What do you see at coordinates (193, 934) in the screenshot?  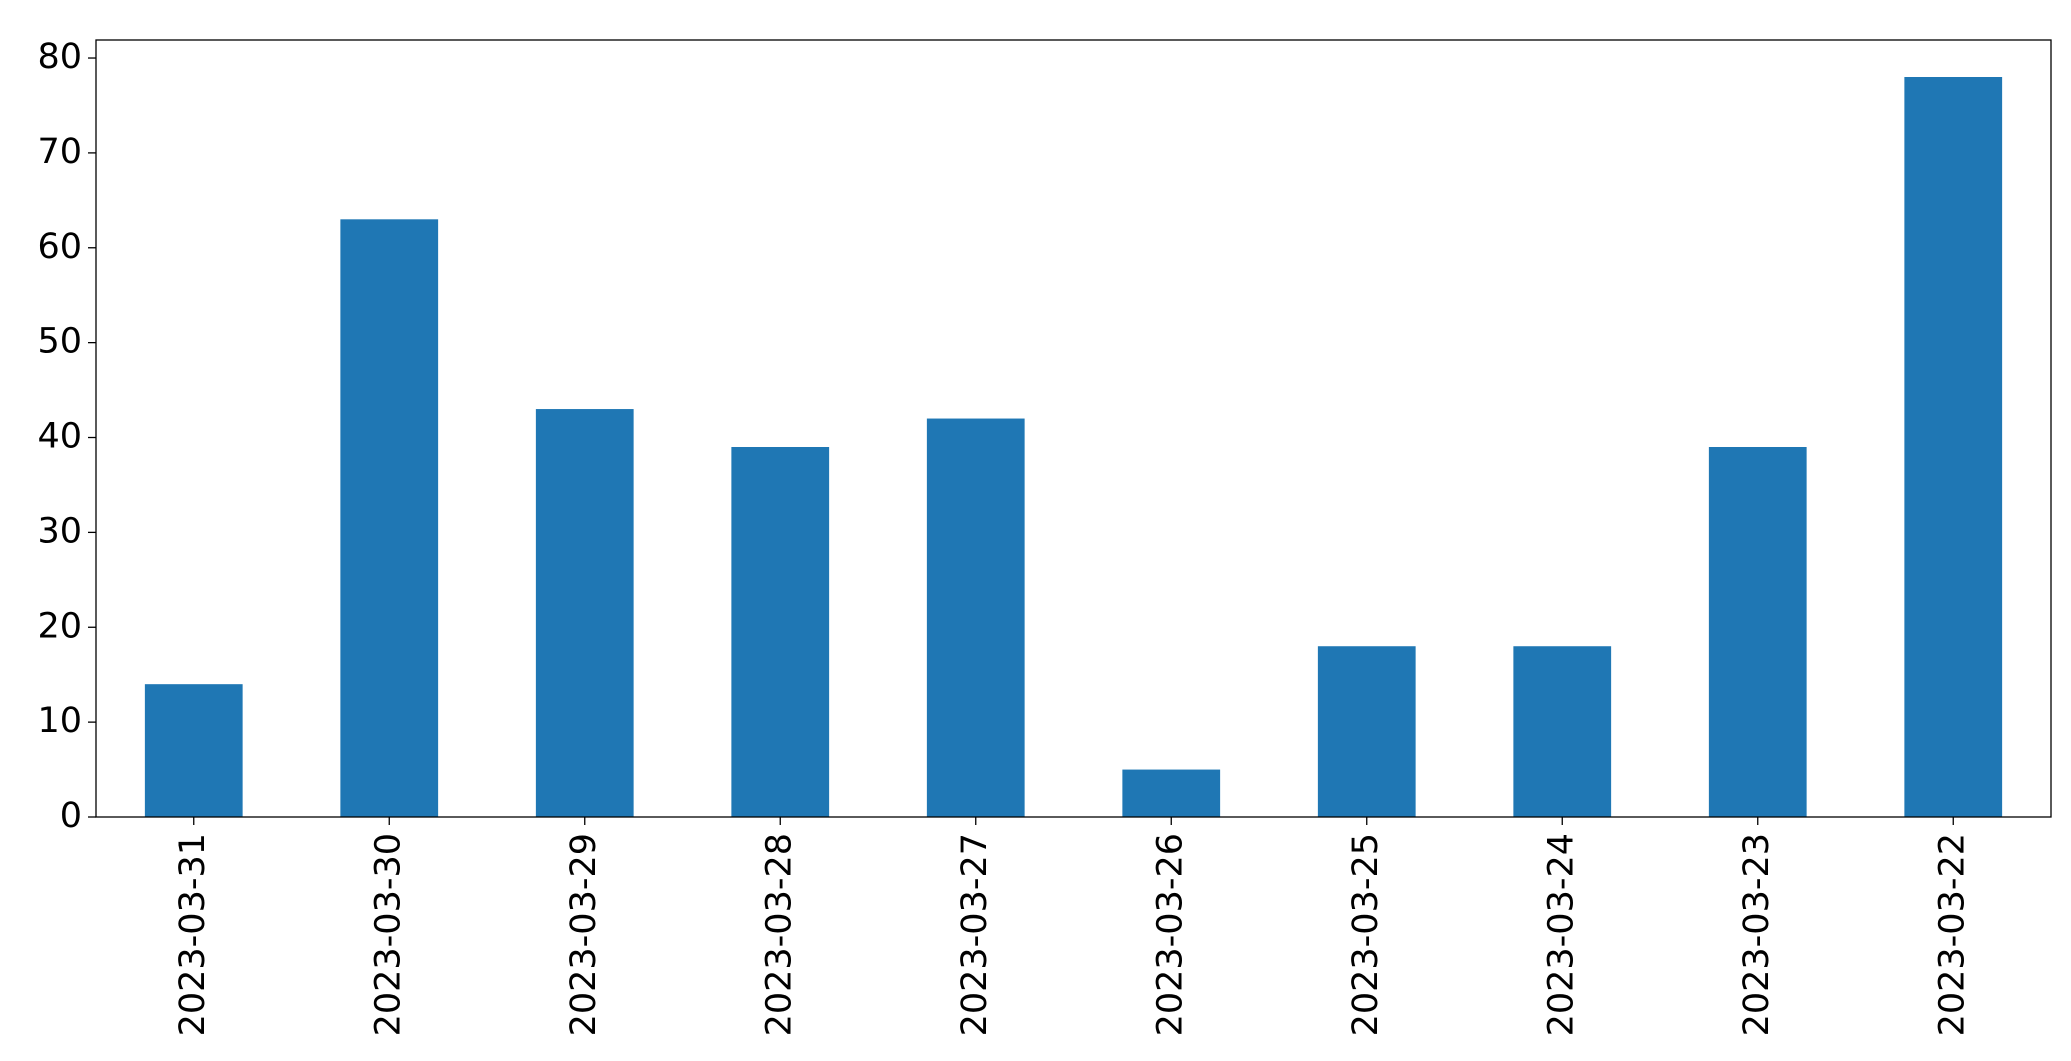 I see `x-tick-label: 2023-03-31` at bounding box center [193, 934].